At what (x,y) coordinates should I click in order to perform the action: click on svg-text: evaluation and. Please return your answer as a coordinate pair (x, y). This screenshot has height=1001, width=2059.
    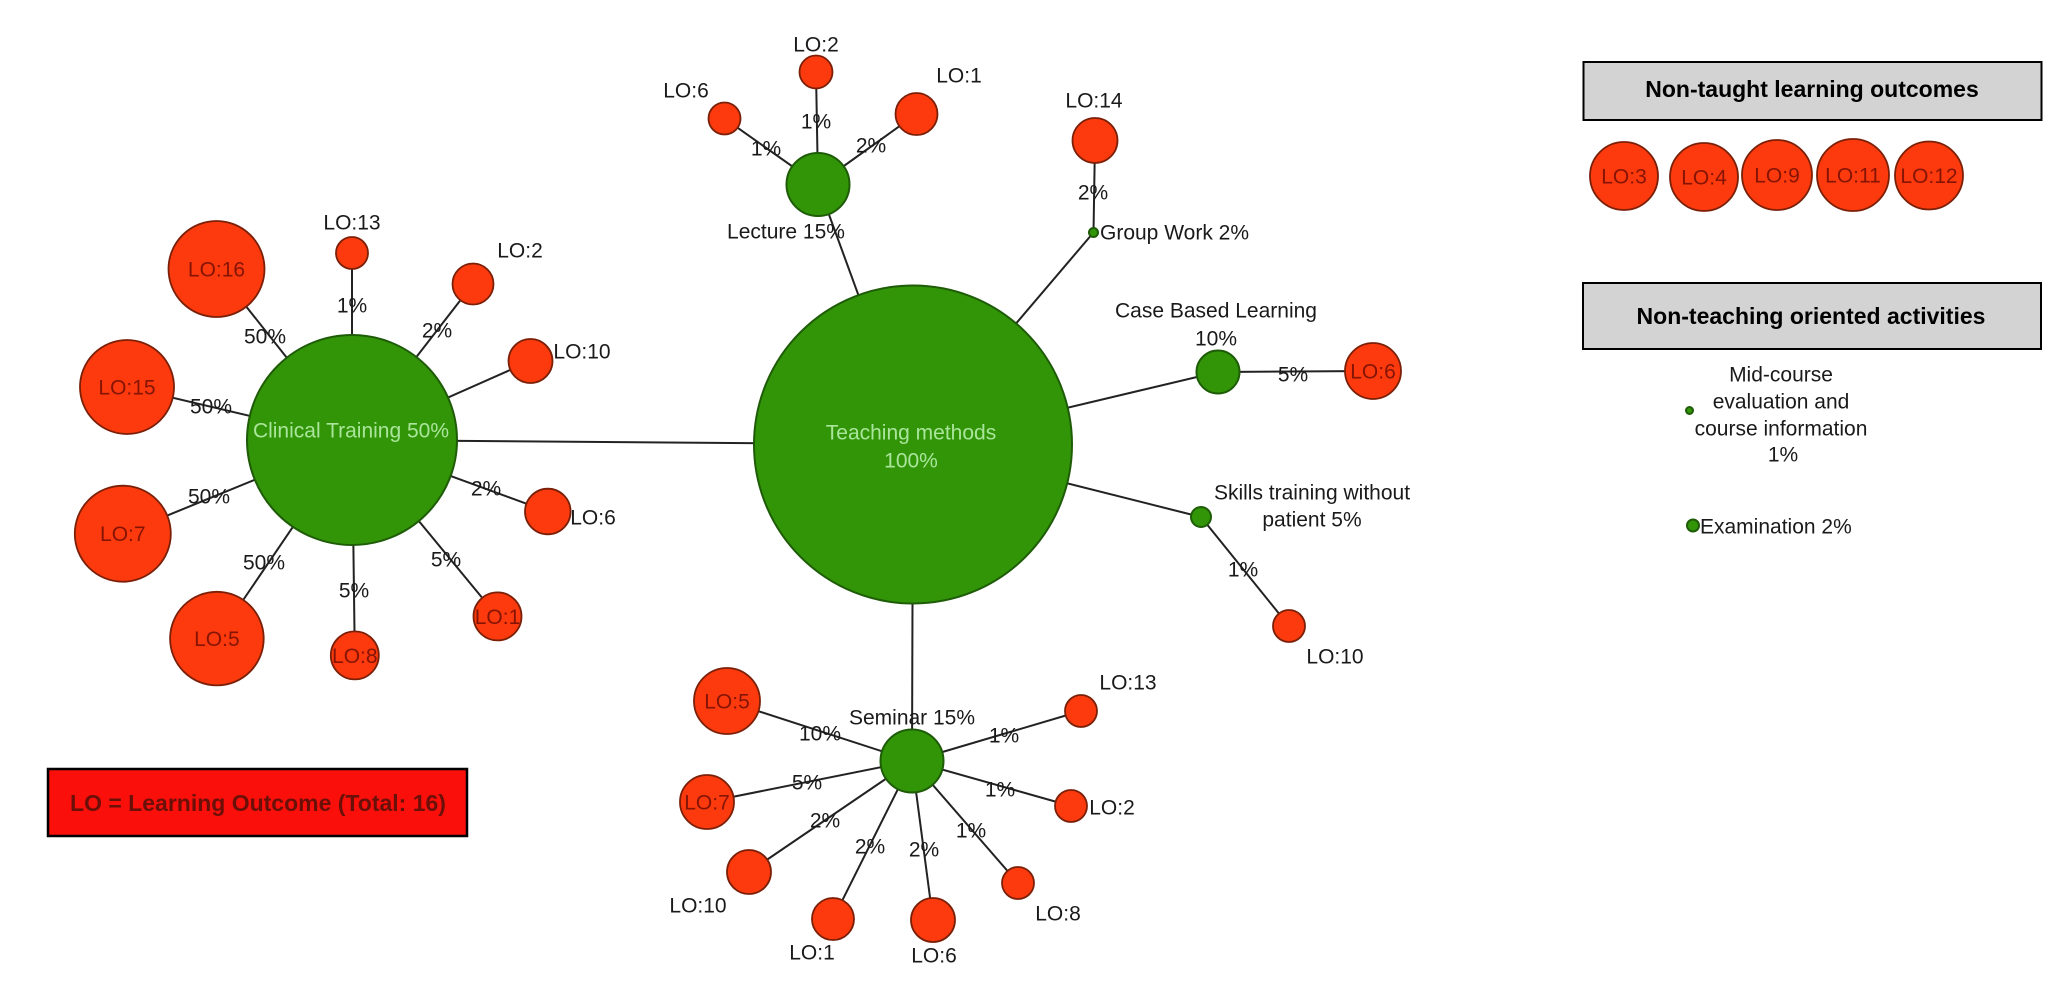
    Looking at the image, I should click on (1781, 402).